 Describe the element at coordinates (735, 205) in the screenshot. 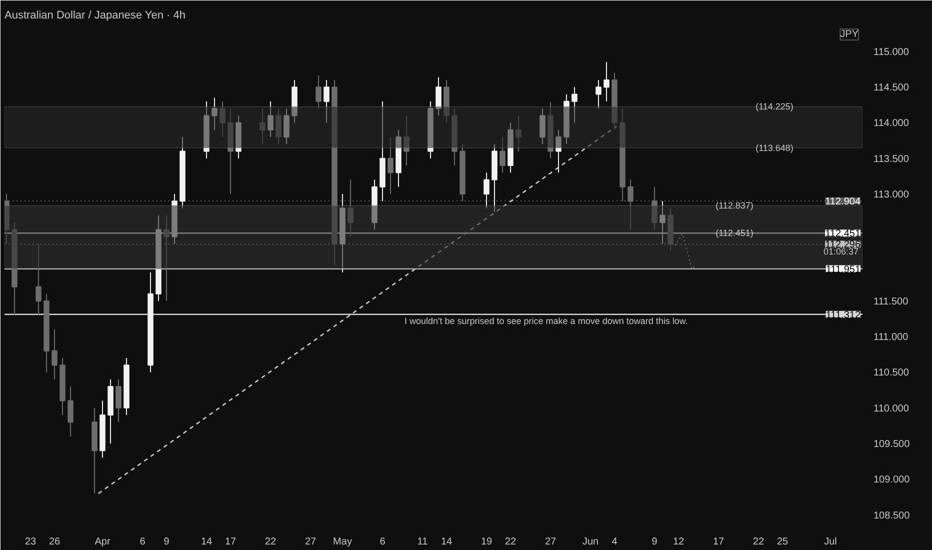

I see `annotation: (112.837)` at that location.